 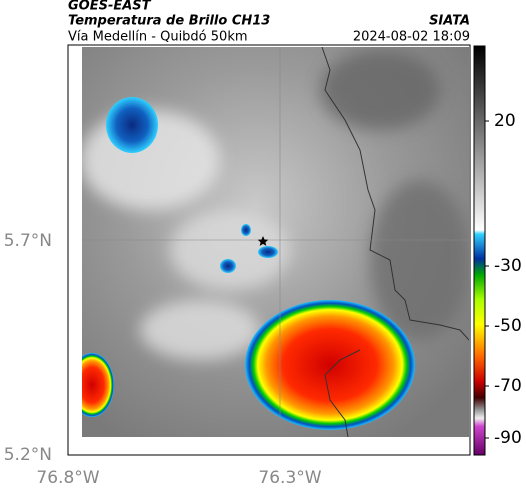 I want to click on y-label: 5.7°N, so click(x=28, y=241).